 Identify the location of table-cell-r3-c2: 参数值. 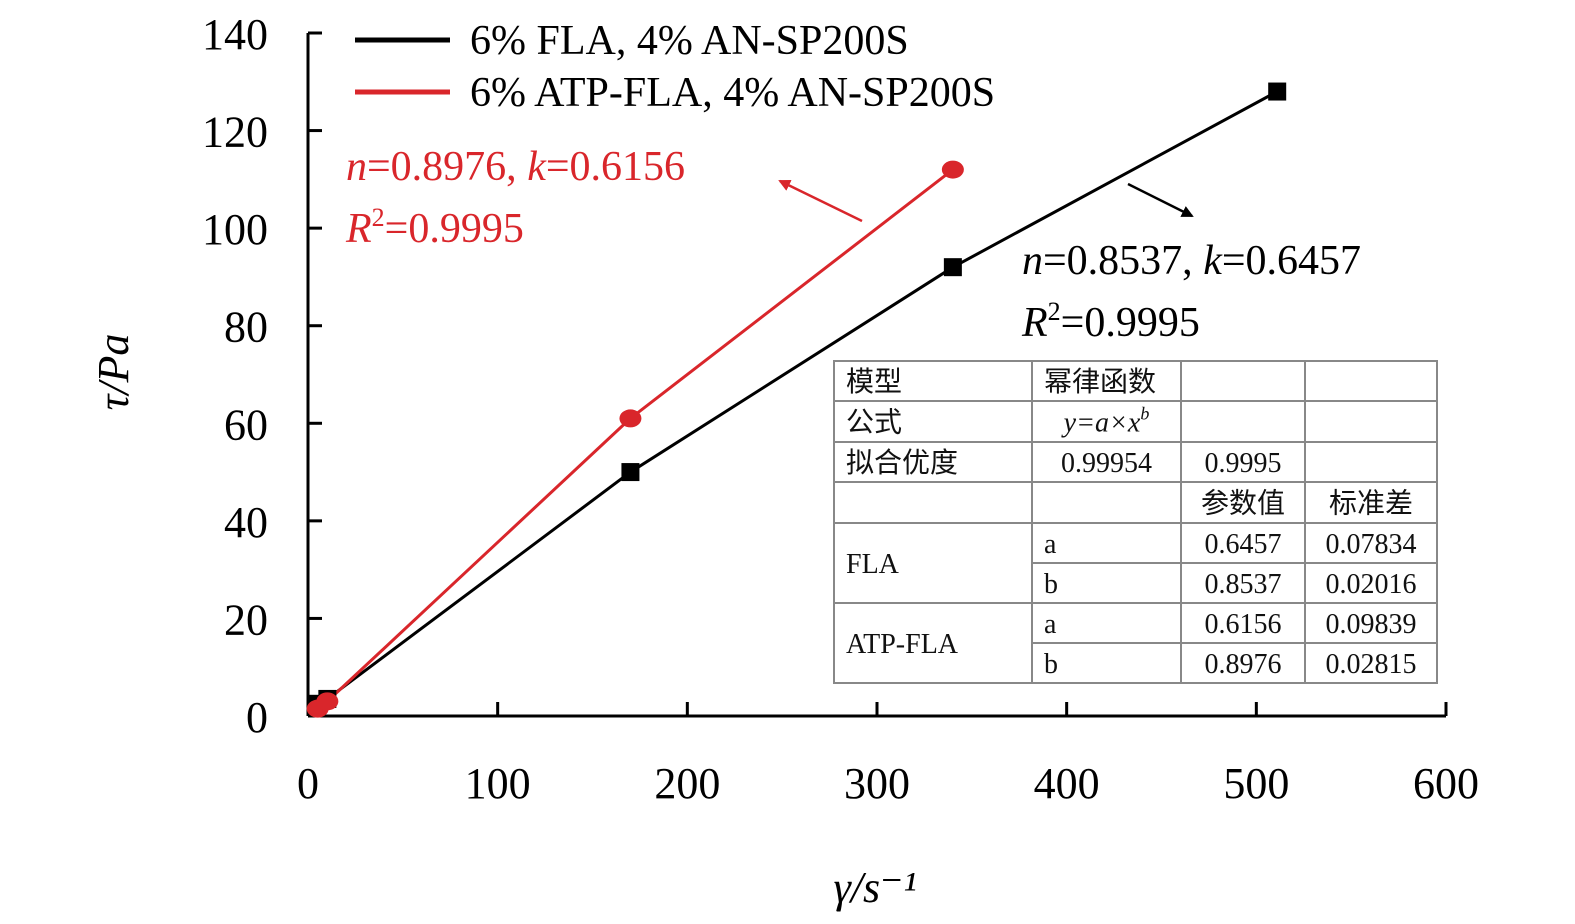
(1243, 504).